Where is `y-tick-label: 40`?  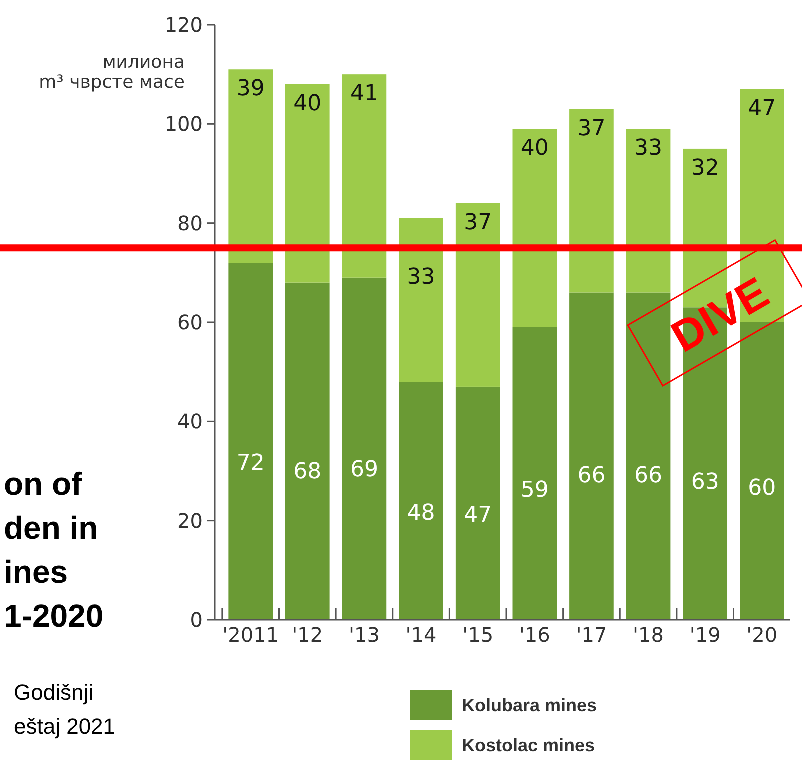 y-tick-label: 40 is located at coordinates (190, 422).